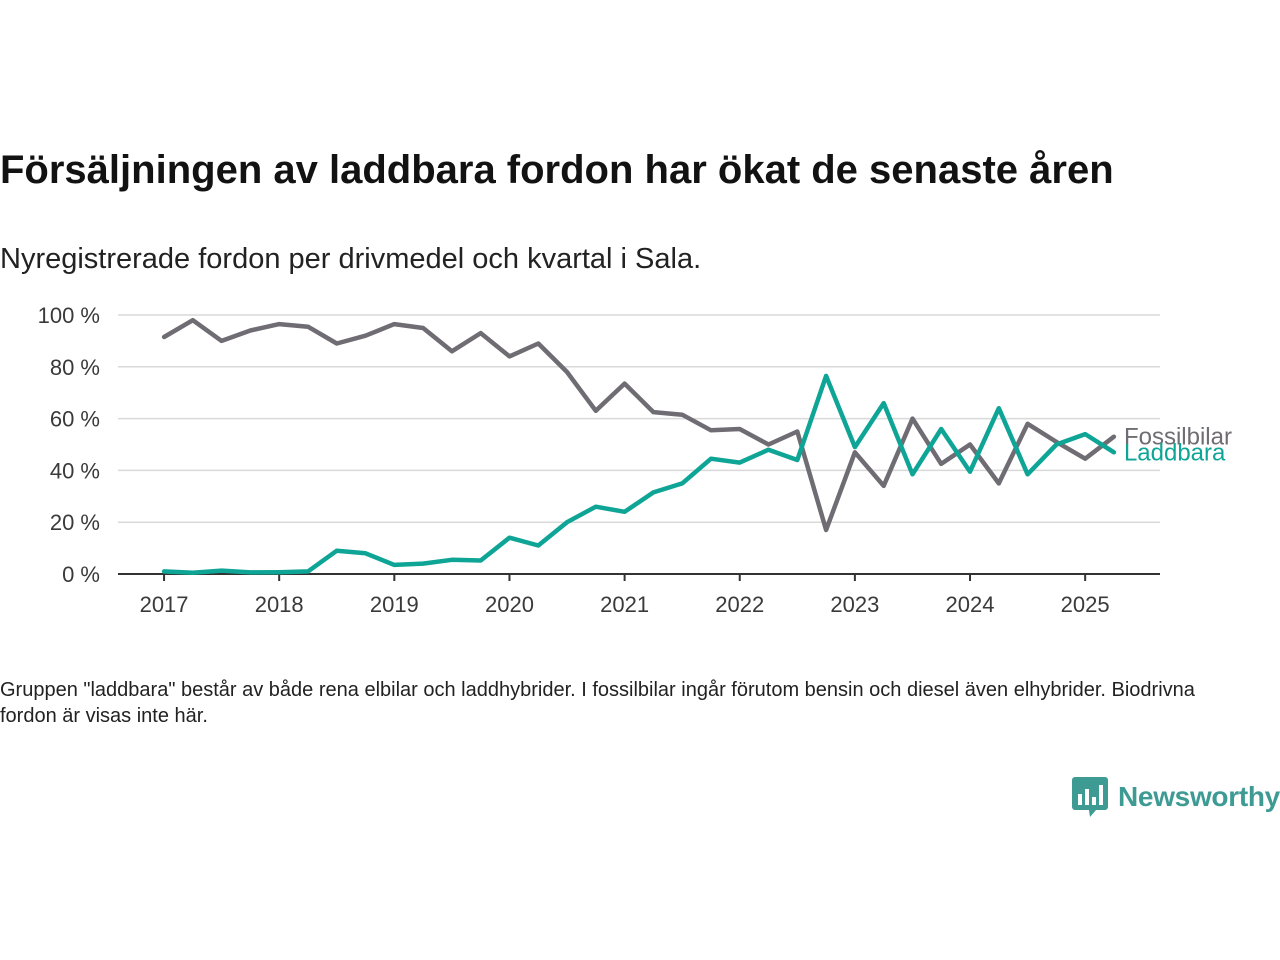 This screenshot has width=1280, height=960. I want to click on x-tick-label: 2022, so click(739, 604).